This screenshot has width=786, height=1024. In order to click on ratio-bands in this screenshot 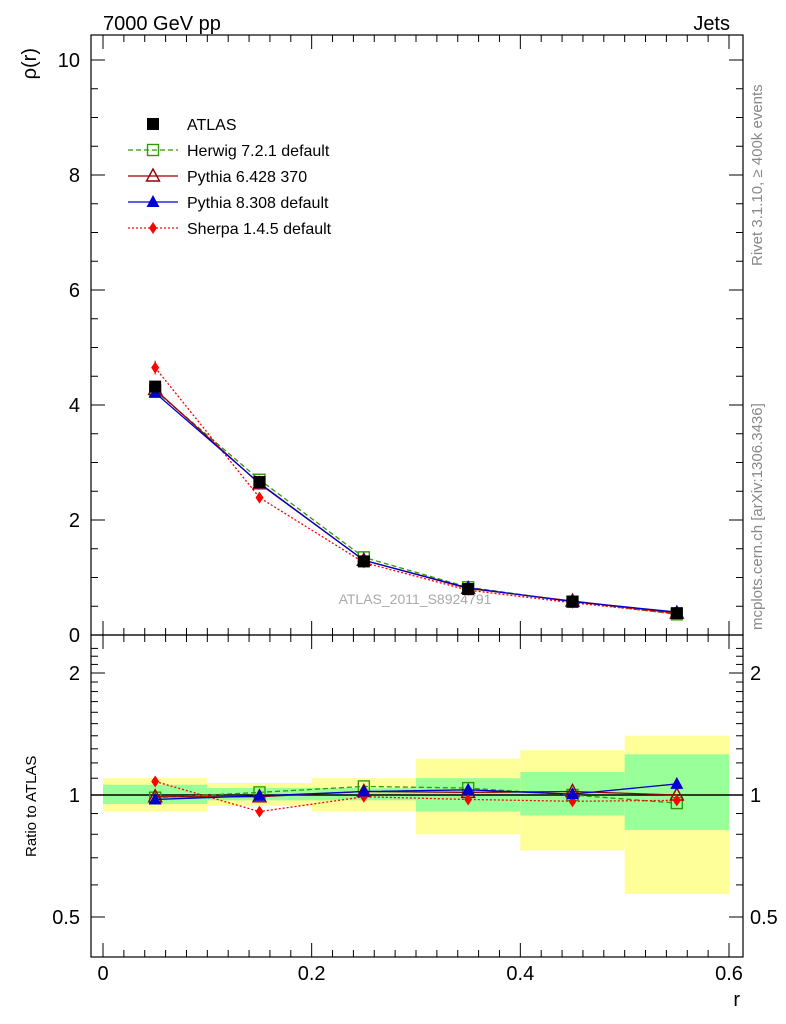, I will do `click(416, 814)`.